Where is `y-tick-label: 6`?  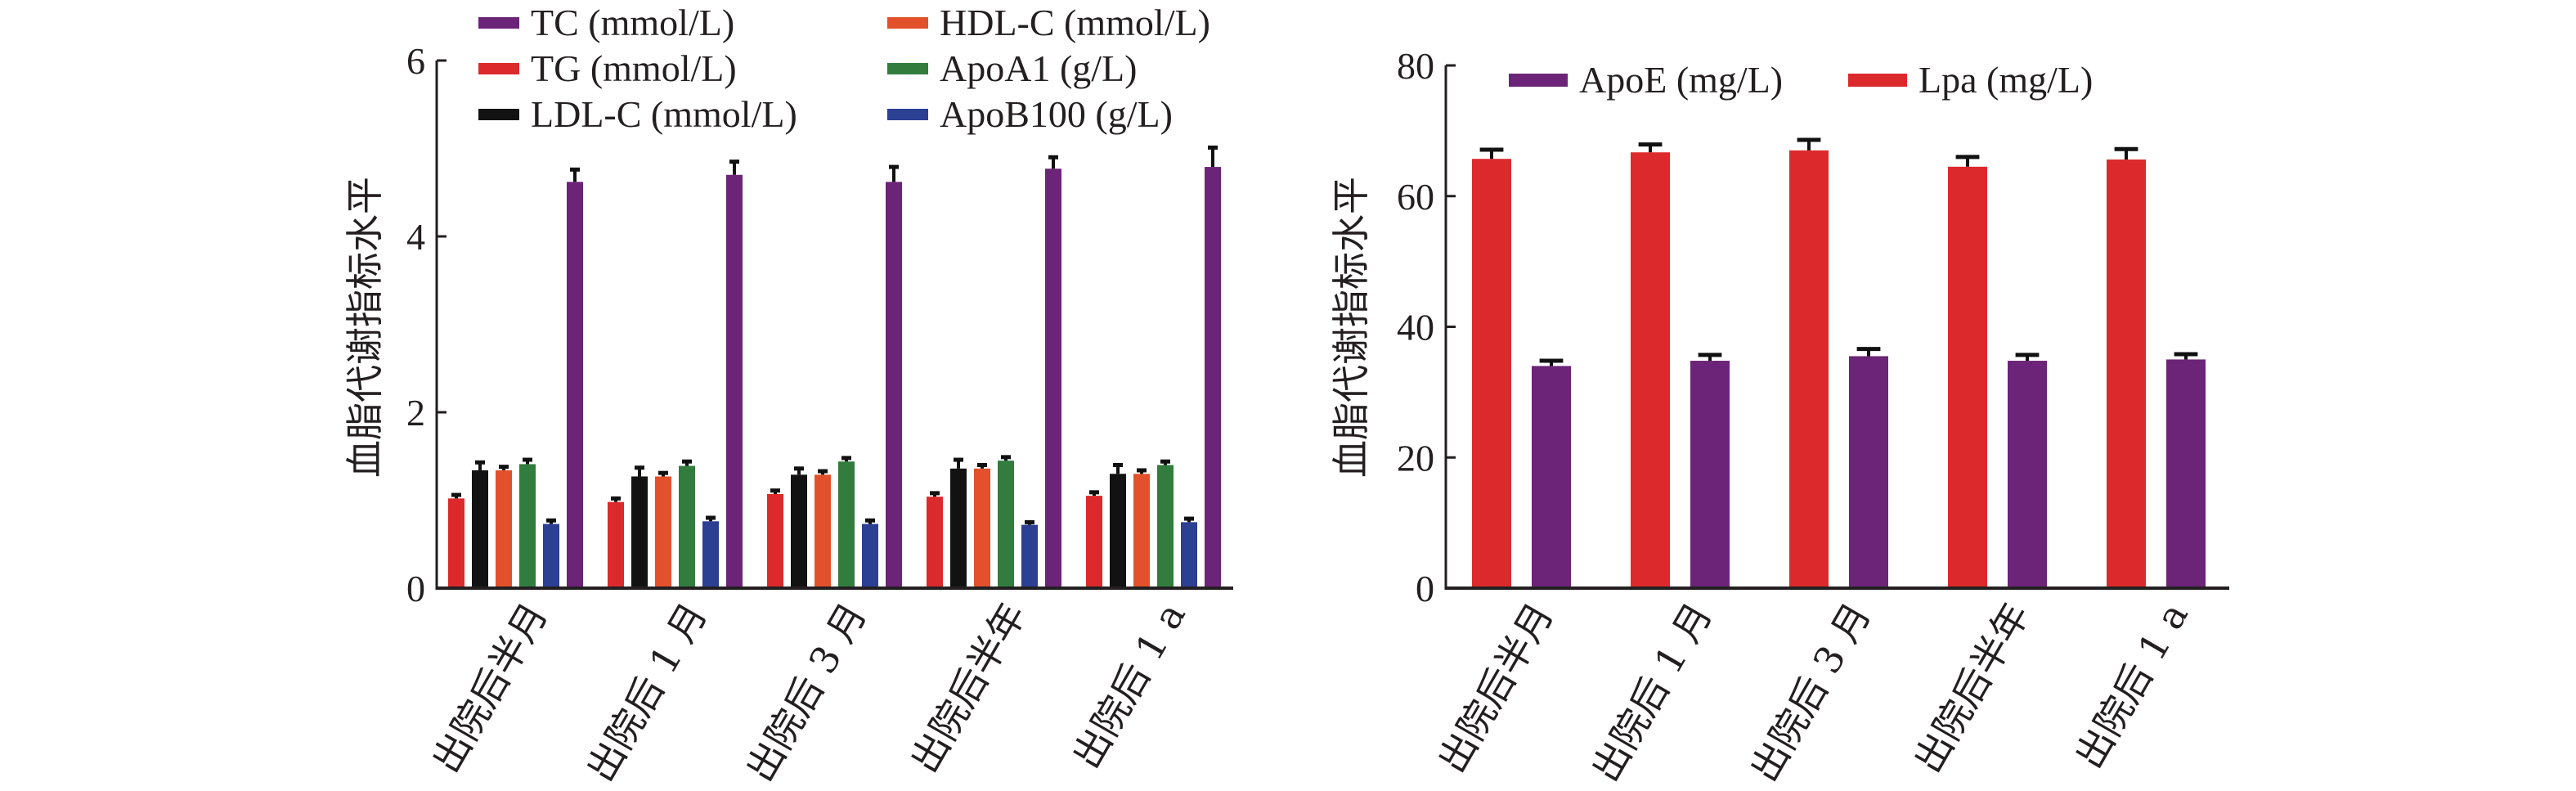
y-tick-label: 6 is located at coordinates (415, 61).